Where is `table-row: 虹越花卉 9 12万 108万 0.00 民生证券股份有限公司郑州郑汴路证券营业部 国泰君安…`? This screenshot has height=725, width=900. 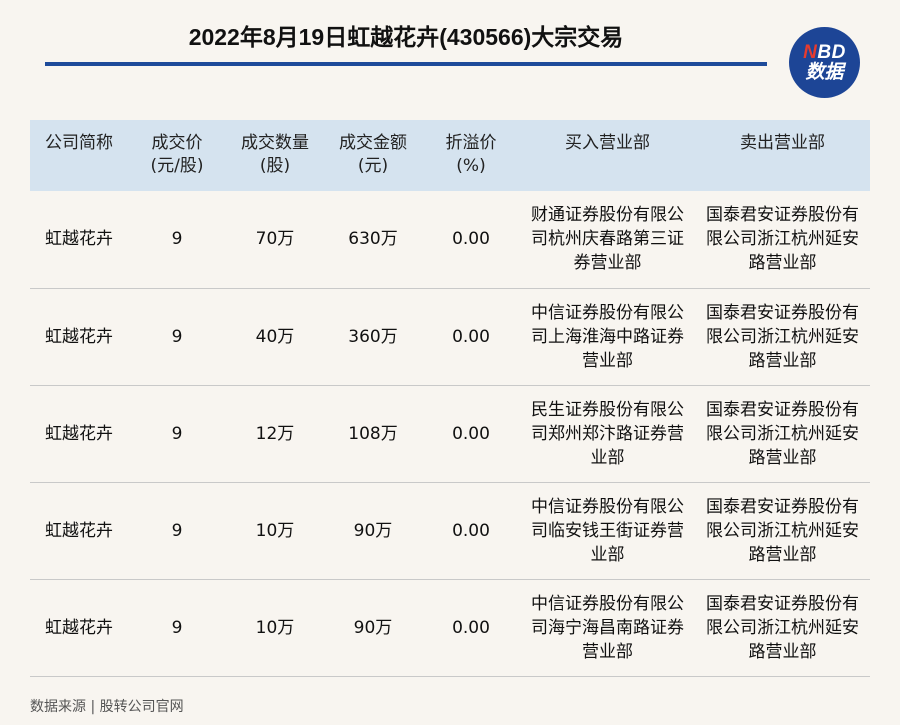 table-row: 虹越花卉 9 12万 108万 0.00 民生证券股份有限公司郑州郑汴路证券营业部 国泰君安… is located at coordinates (450, 434).